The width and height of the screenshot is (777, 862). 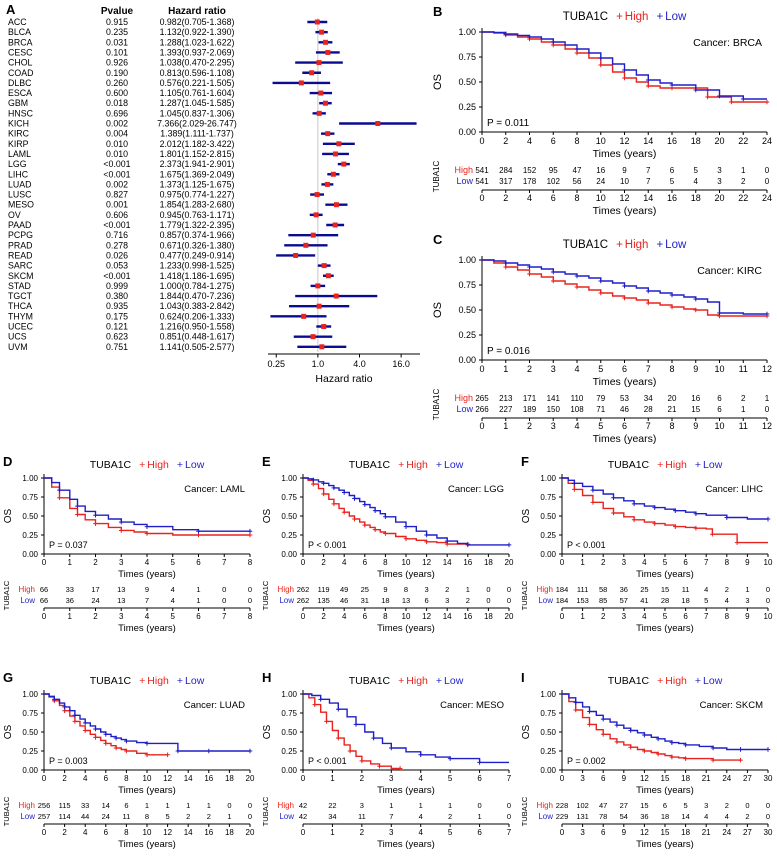 I want to click on x-tick-label: 15, so click(x=665, y=778).